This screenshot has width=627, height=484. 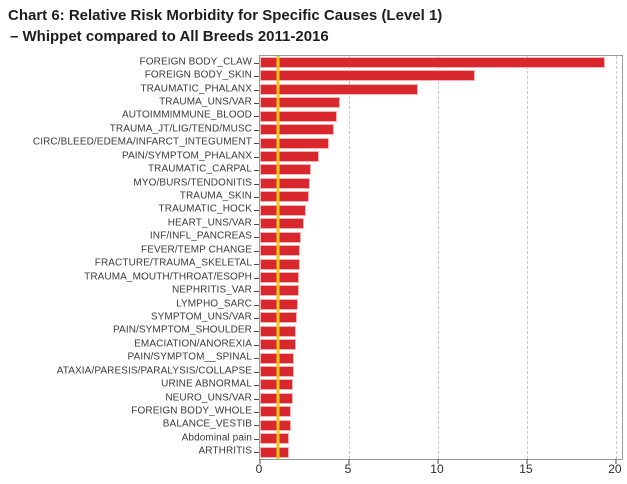 I want to click on y-axis-label: ATAXIA/PARESIS/PARALYSIS/COLLAPSE, so click(x=154, y=371).